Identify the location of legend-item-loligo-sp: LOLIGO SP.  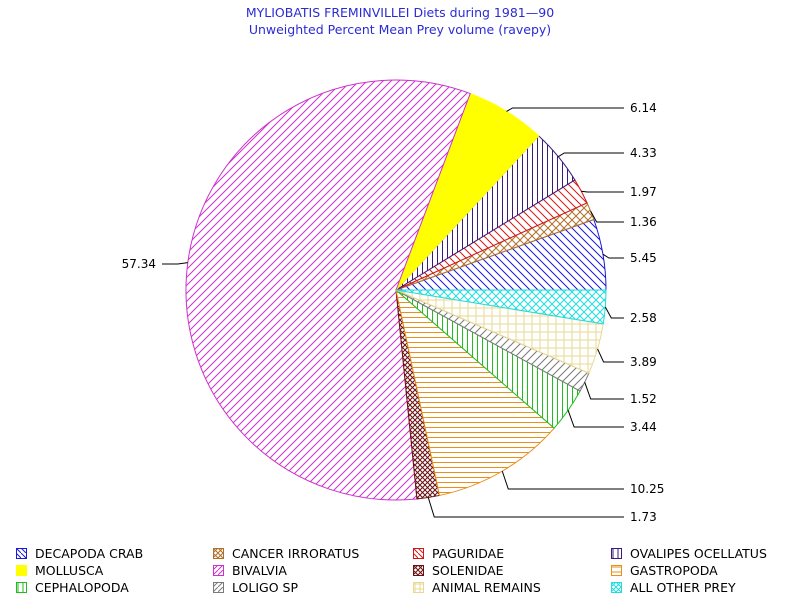
(255, 587).